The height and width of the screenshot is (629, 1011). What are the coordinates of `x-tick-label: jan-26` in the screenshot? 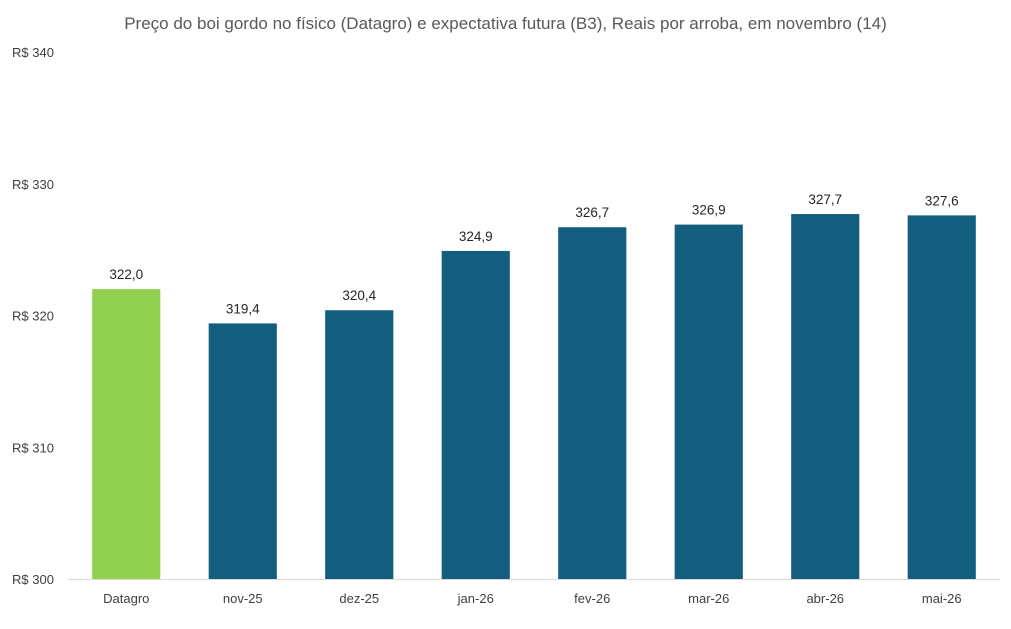 It's located at (475, 598).